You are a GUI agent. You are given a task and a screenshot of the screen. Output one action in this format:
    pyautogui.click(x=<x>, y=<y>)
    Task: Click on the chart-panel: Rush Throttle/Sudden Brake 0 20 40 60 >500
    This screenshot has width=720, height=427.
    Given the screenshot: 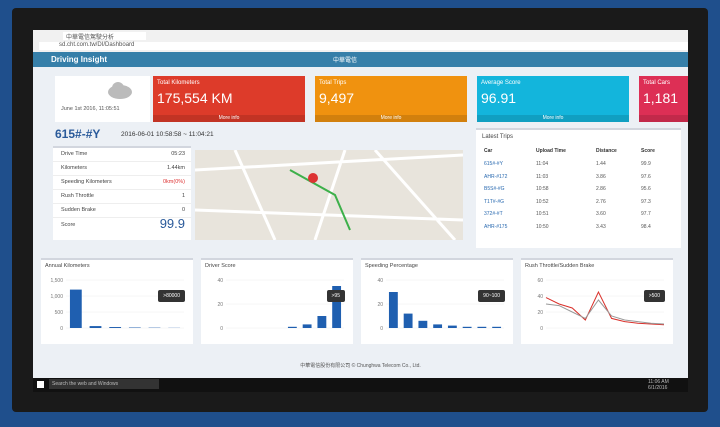 What is the action you would take?
    pyautogui.click(x=597, y=301)
    